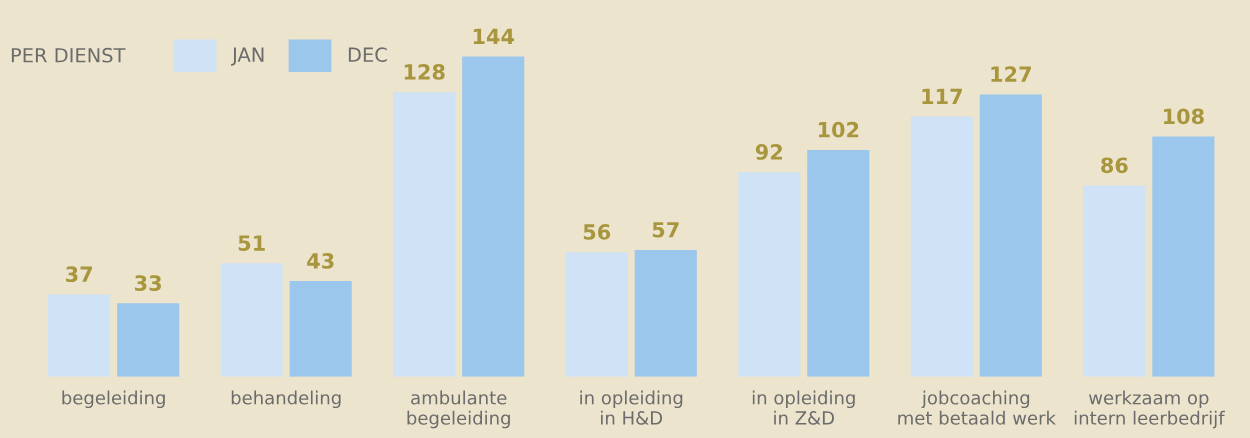  Describe the element at coordinates (458, 409) in the screenshot. I see `x-tick-label: ambulante begeleiding` at that location.